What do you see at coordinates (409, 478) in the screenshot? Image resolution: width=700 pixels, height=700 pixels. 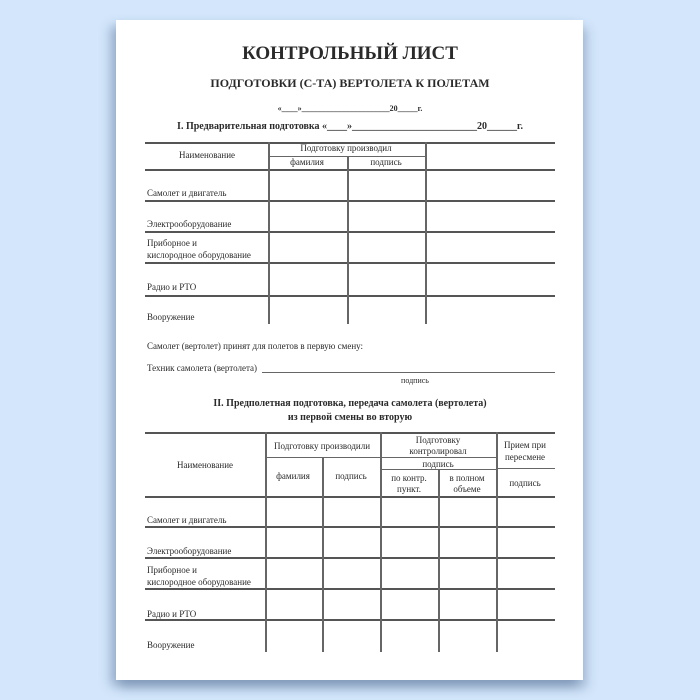 I see `col-by-points: по контр.` at bounding box center [409, 478].